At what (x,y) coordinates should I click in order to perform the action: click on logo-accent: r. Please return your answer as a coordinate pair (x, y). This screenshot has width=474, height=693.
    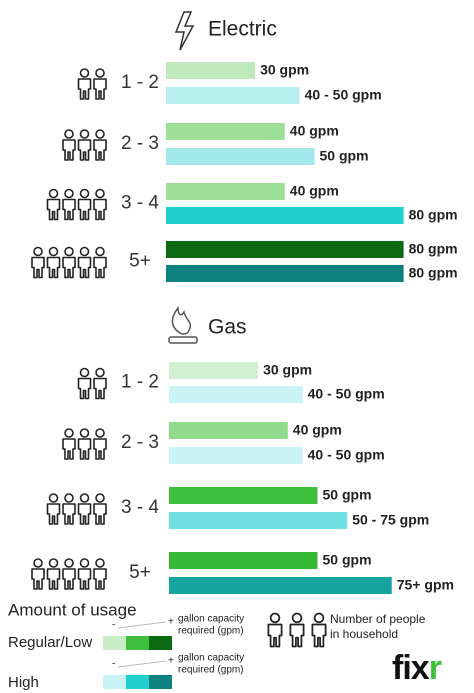
    Looking at the image, I should click on (435, 668).